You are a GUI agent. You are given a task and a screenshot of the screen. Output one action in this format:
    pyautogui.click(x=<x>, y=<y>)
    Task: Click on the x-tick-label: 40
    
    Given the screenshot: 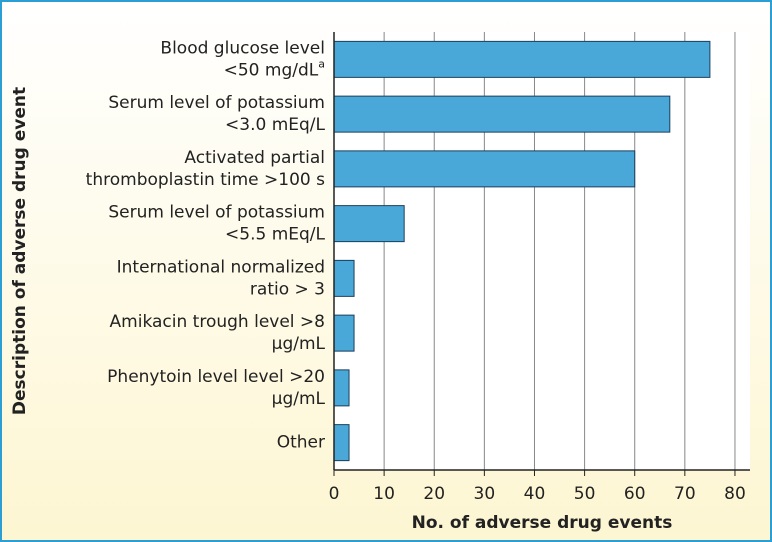 What is the action you would take?
    pyautogui.click(x=535, y=494)
    